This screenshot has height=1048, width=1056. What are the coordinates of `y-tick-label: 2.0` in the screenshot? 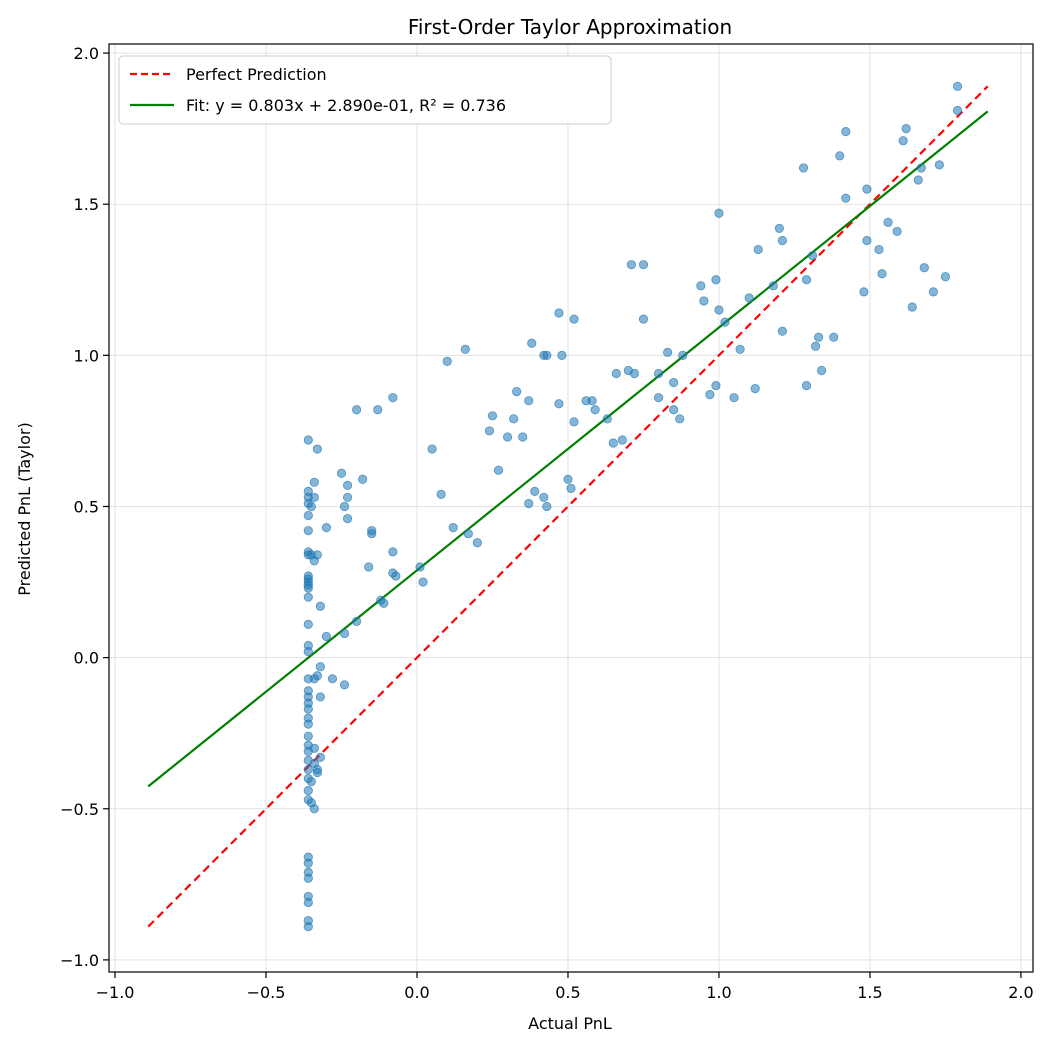 It's located at (86, 53).